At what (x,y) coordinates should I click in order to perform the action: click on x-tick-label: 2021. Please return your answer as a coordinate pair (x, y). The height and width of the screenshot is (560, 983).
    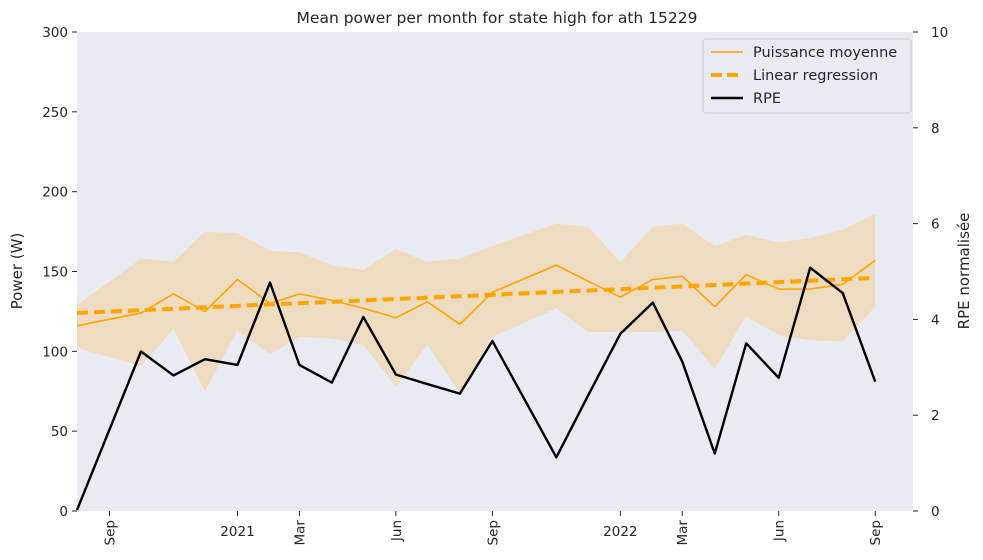
    Looking at the image, I should click on (237, 532).